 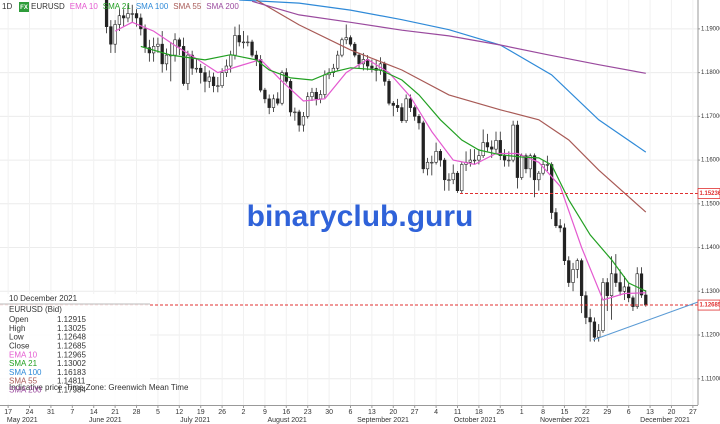 I want to click on x-tick-label: 15, so click(x=565, y=412).